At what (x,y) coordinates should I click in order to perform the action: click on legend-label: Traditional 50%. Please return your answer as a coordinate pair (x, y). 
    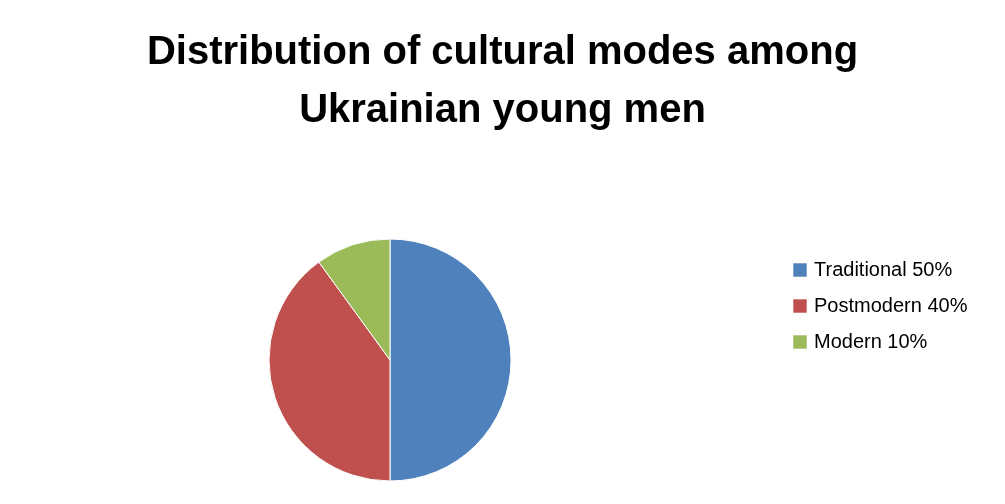
    Looking at the image, I should click on (883, 269).